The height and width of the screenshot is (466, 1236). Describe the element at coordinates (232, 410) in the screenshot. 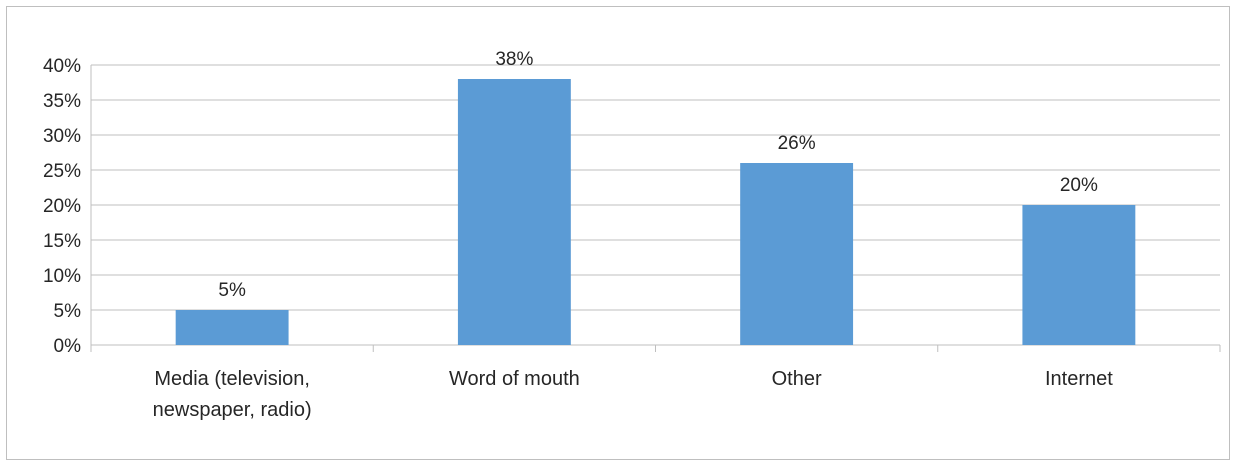

I see `x-category-label: newspaper, radio)` at that location.